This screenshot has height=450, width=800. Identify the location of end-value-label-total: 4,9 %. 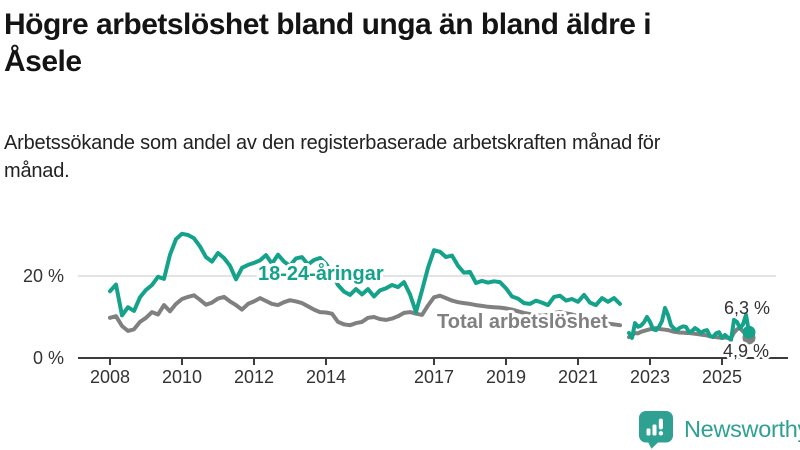
(746, 351).